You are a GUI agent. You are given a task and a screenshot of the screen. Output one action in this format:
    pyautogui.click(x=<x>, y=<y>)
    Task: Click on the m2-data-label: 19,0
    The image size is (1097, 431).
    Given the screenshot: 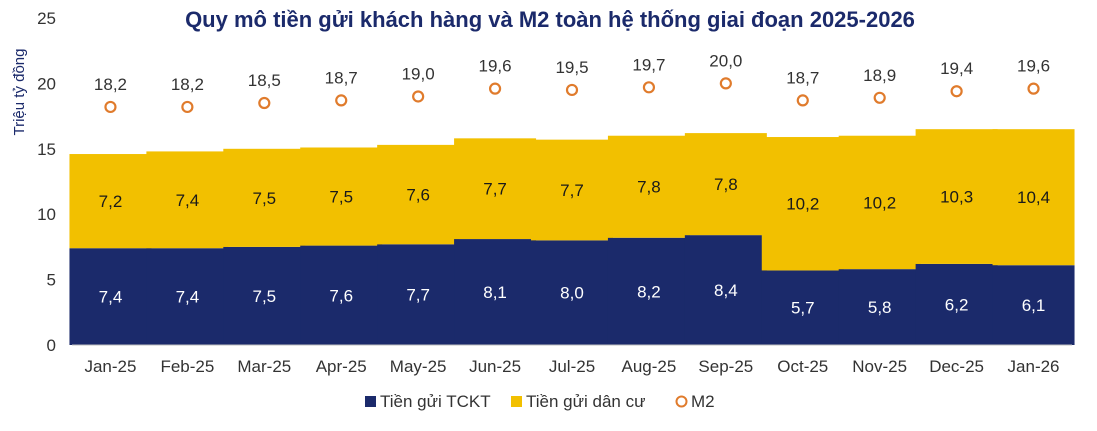 What is the action you would take?
    pyautogui.click(x=418, y=73)
    